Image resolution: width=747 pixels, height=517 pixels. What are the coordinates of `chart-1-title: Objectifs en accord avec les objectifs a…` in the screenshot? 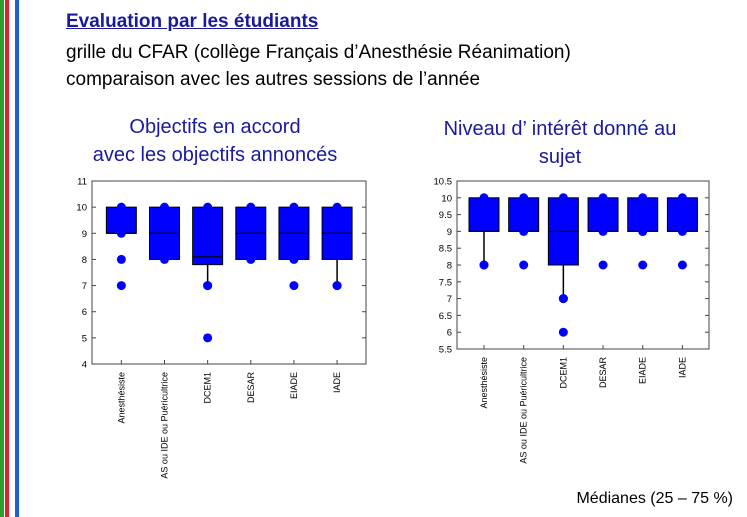 It's located at (215, 141).